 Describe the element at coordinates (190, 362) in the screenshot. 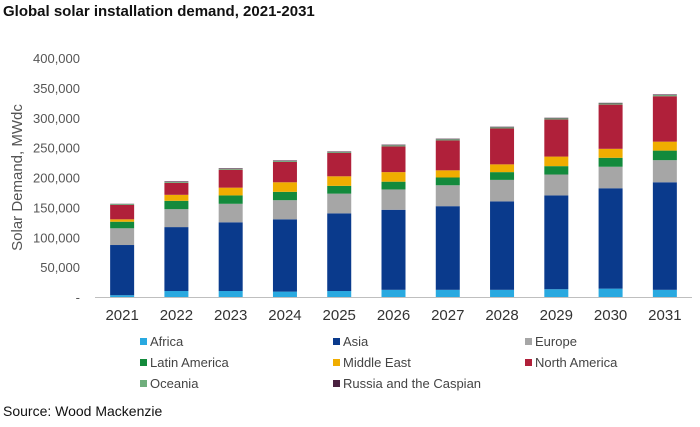

I see `legend-label: Latin America` at that location.